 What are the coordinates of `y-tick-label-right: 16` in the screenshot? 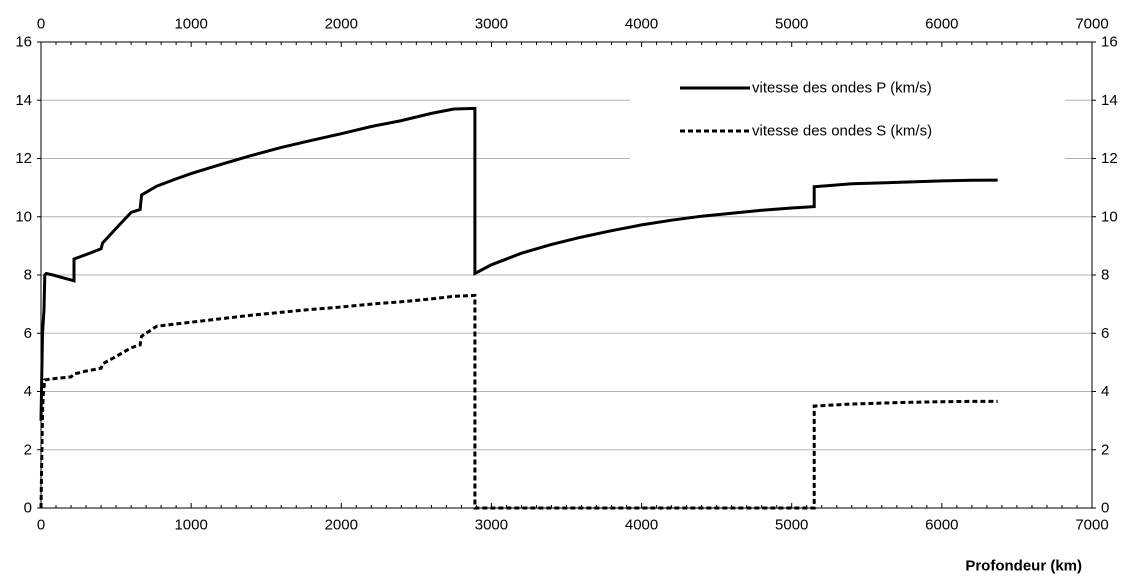 It's located at (1109, 42).